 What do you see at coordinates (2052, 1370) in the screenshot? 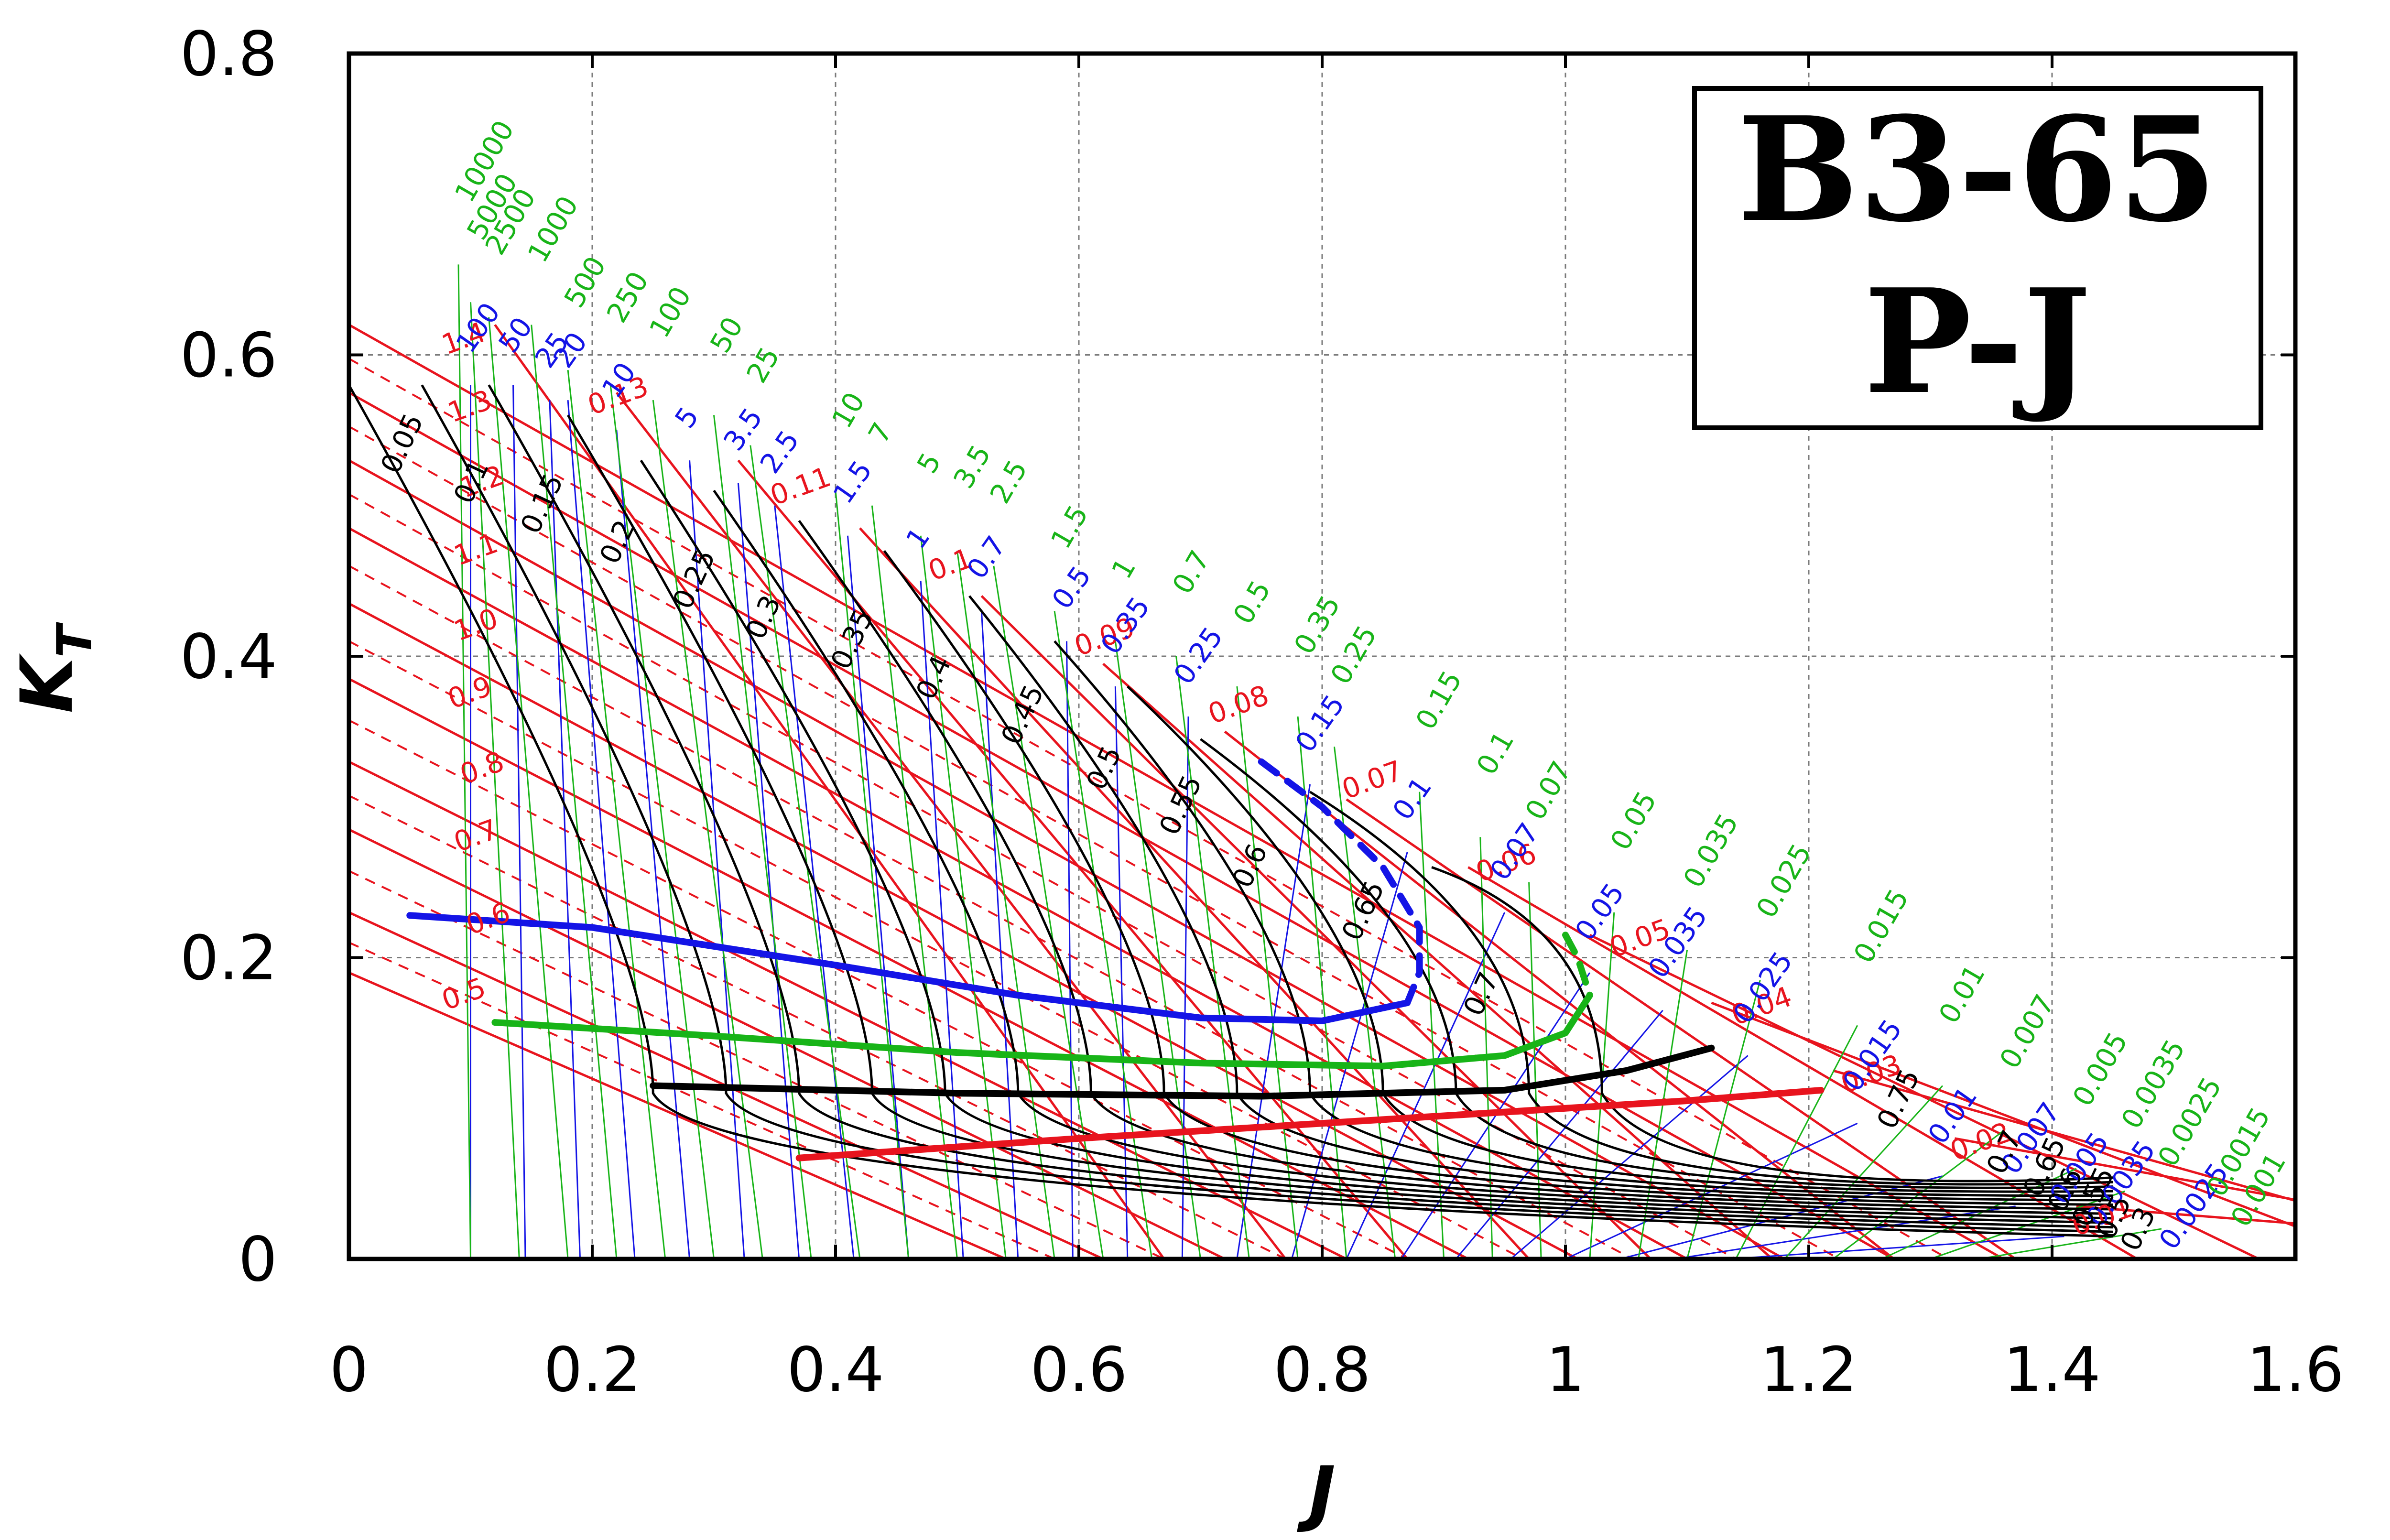
I see `x-tick-label: 1.4` at bounding box center [2052, 1370].